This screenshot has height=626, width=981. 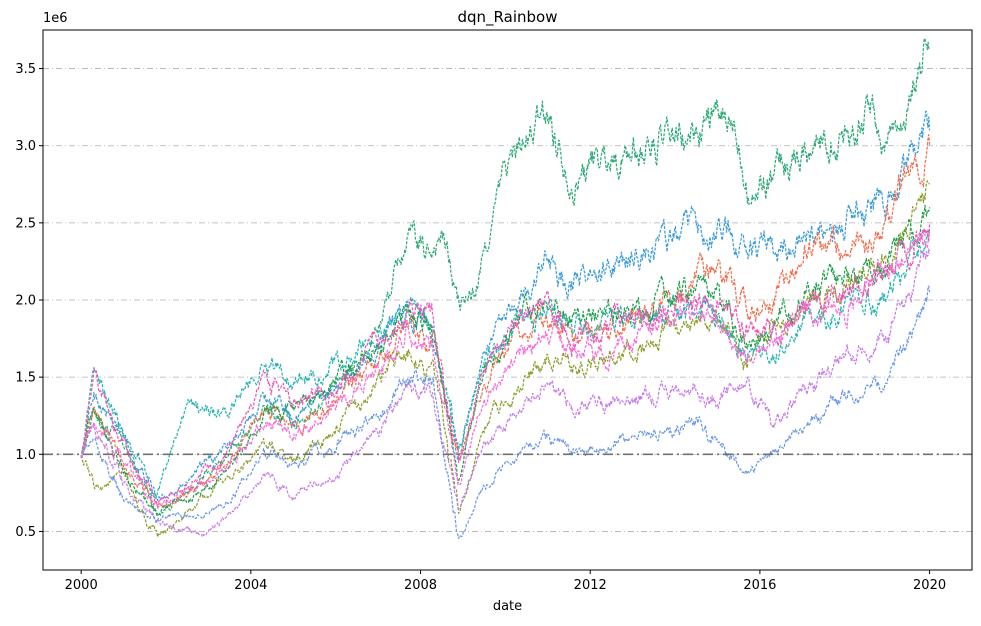 I want to click on y-tick-label: 2.5, so click(x=25, y=223).